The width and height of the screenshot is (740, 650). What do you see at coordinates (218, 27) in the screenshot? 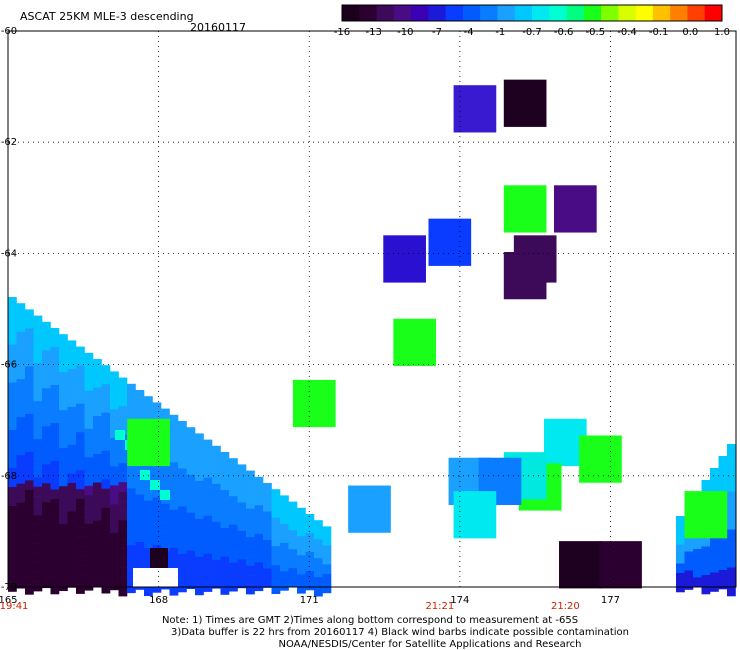
I see `chart-date: 20160117` at bounding box center [218, 27].